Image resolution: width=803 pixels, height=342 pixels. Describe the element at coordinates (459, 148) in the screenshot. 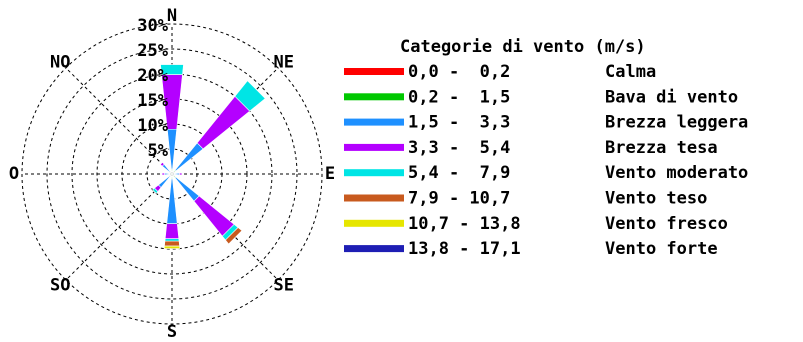

I see `legend-range: 3,3 - 5,4` at that location.